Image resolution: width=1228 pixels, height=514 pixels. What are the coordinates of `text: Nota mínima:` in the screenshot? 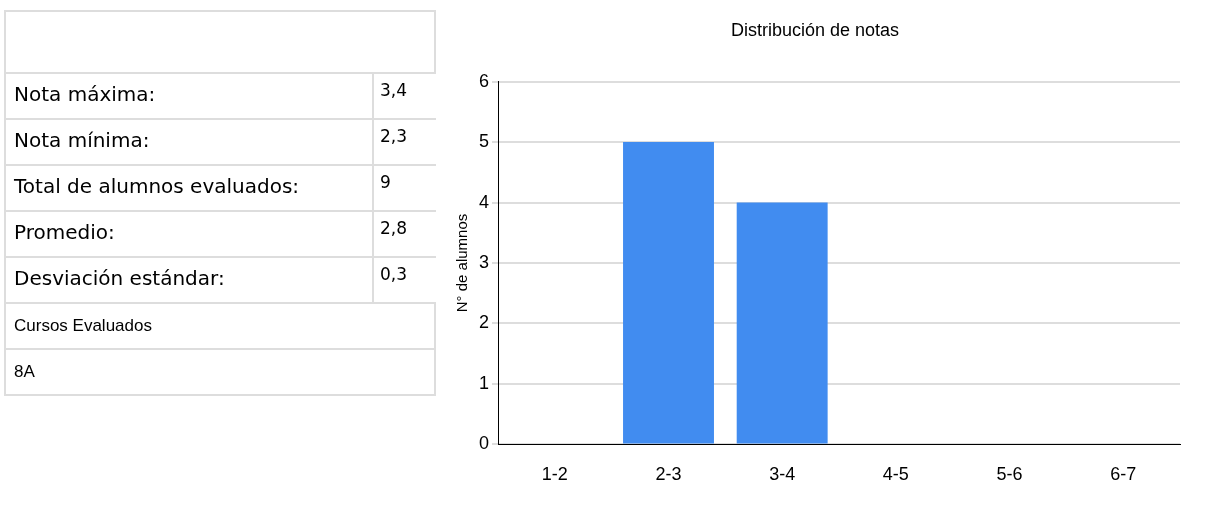 It's located at (189, 142).